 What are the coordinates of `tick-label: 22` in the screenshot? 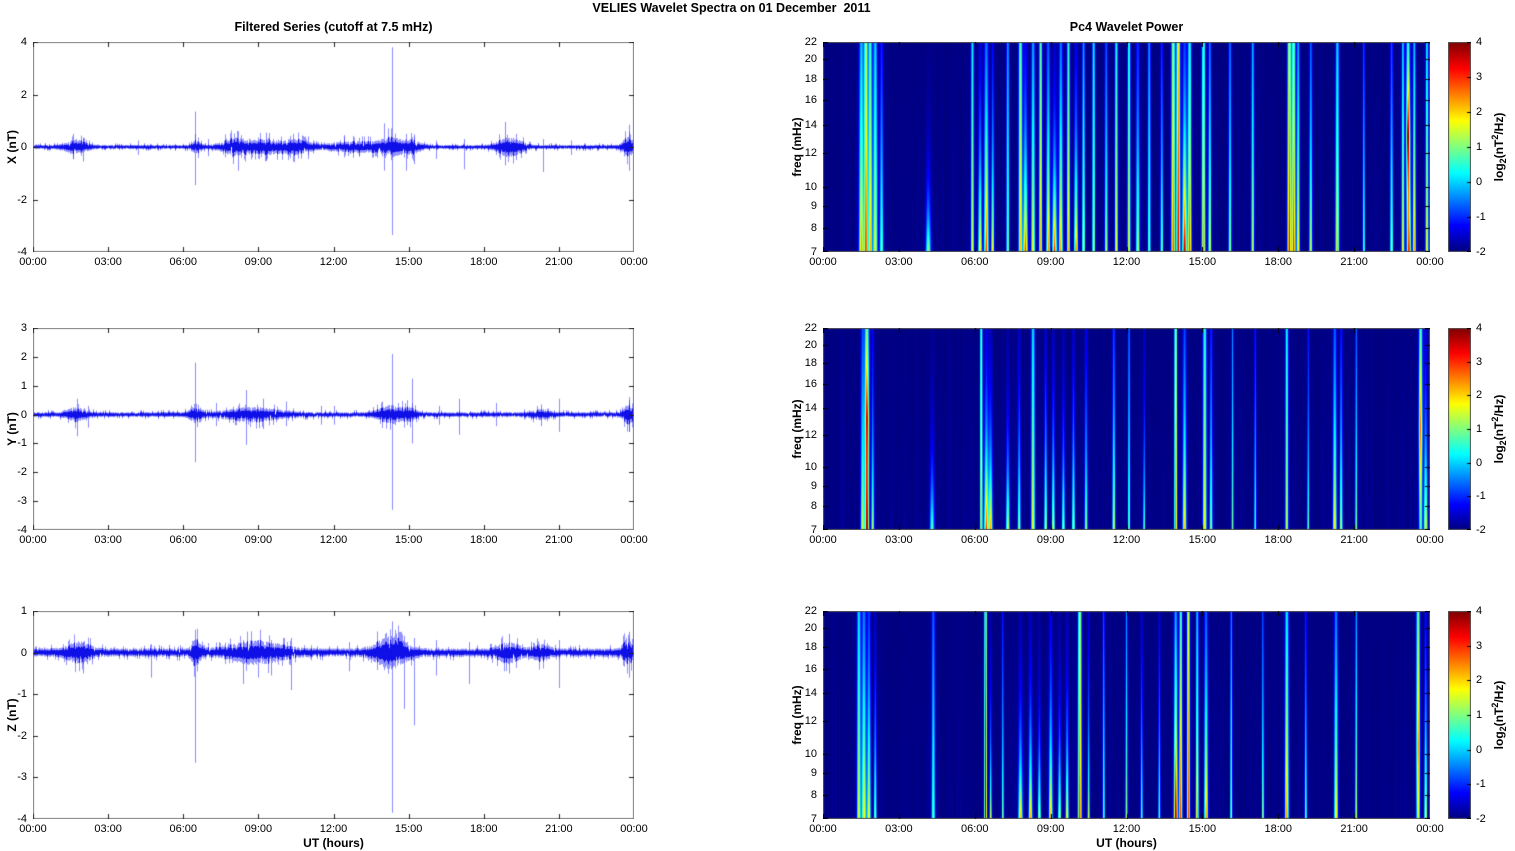 It's located at (810, 328).